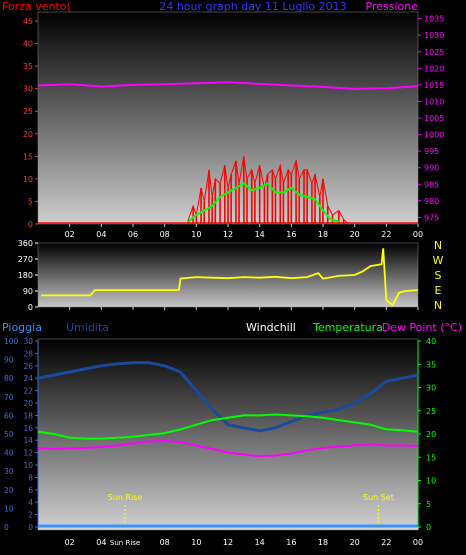 This screenshot has width=466, height=555. I want to click on humidity-line, so click(228, 397).